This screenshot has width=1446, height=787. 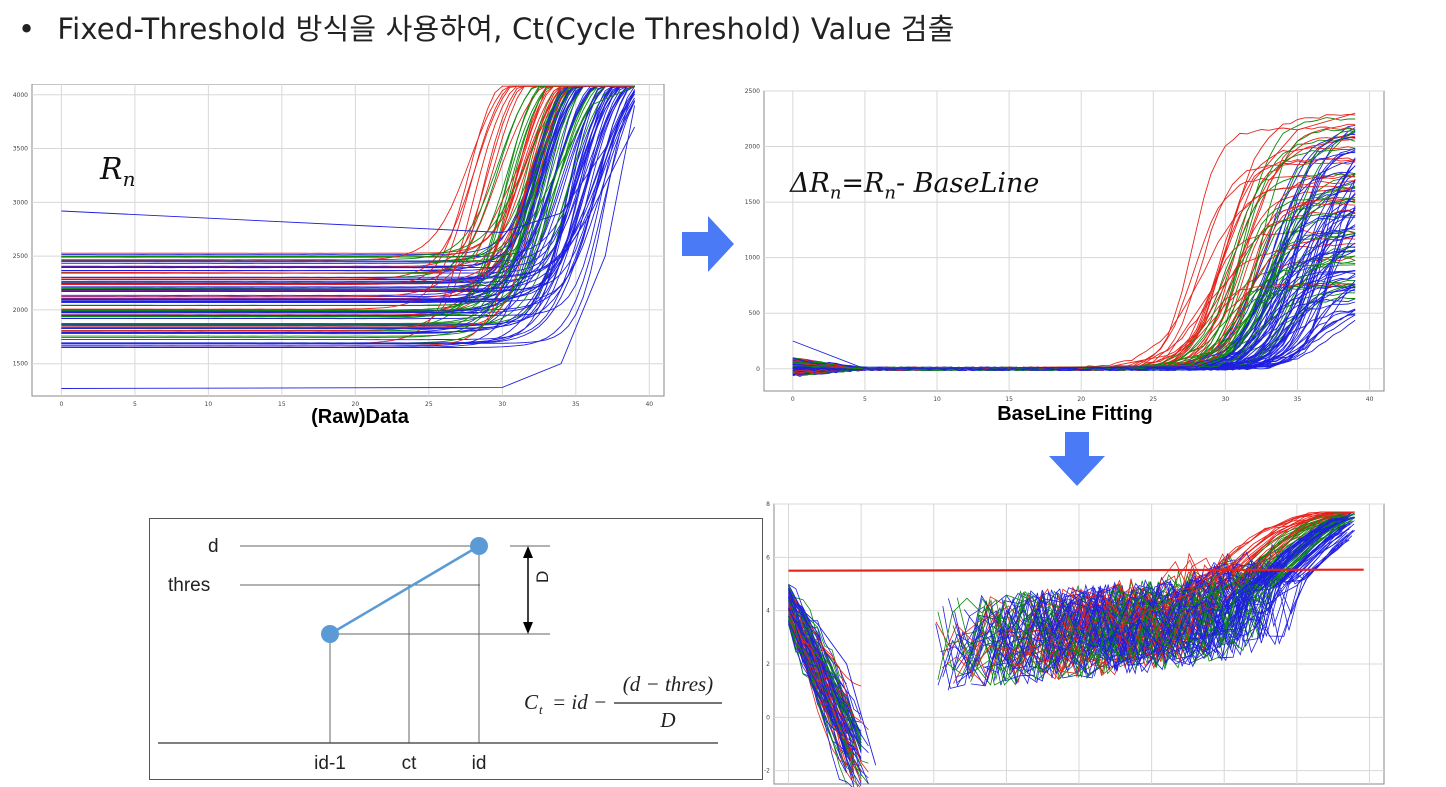 I want to click on formula-eq: = id −, so click(x=579, y=702).